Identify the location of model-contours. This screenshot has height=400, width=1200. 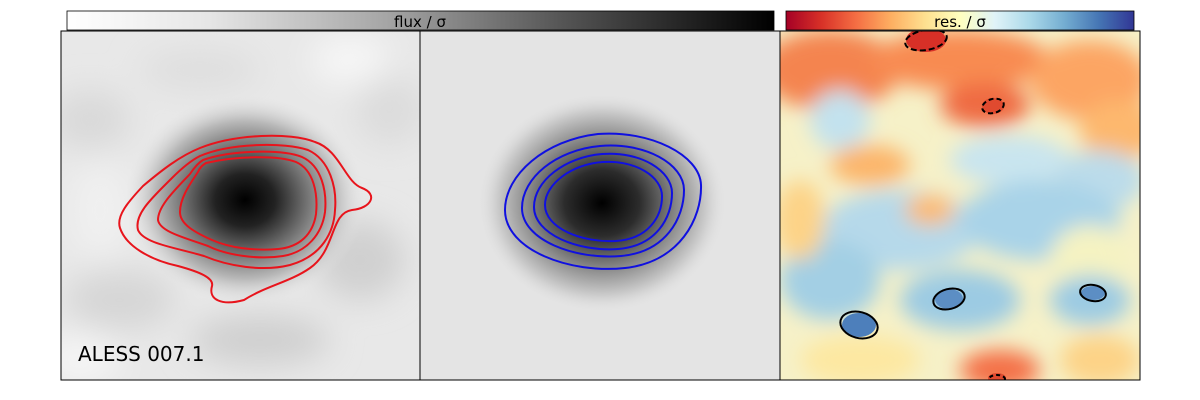
(603, 201).